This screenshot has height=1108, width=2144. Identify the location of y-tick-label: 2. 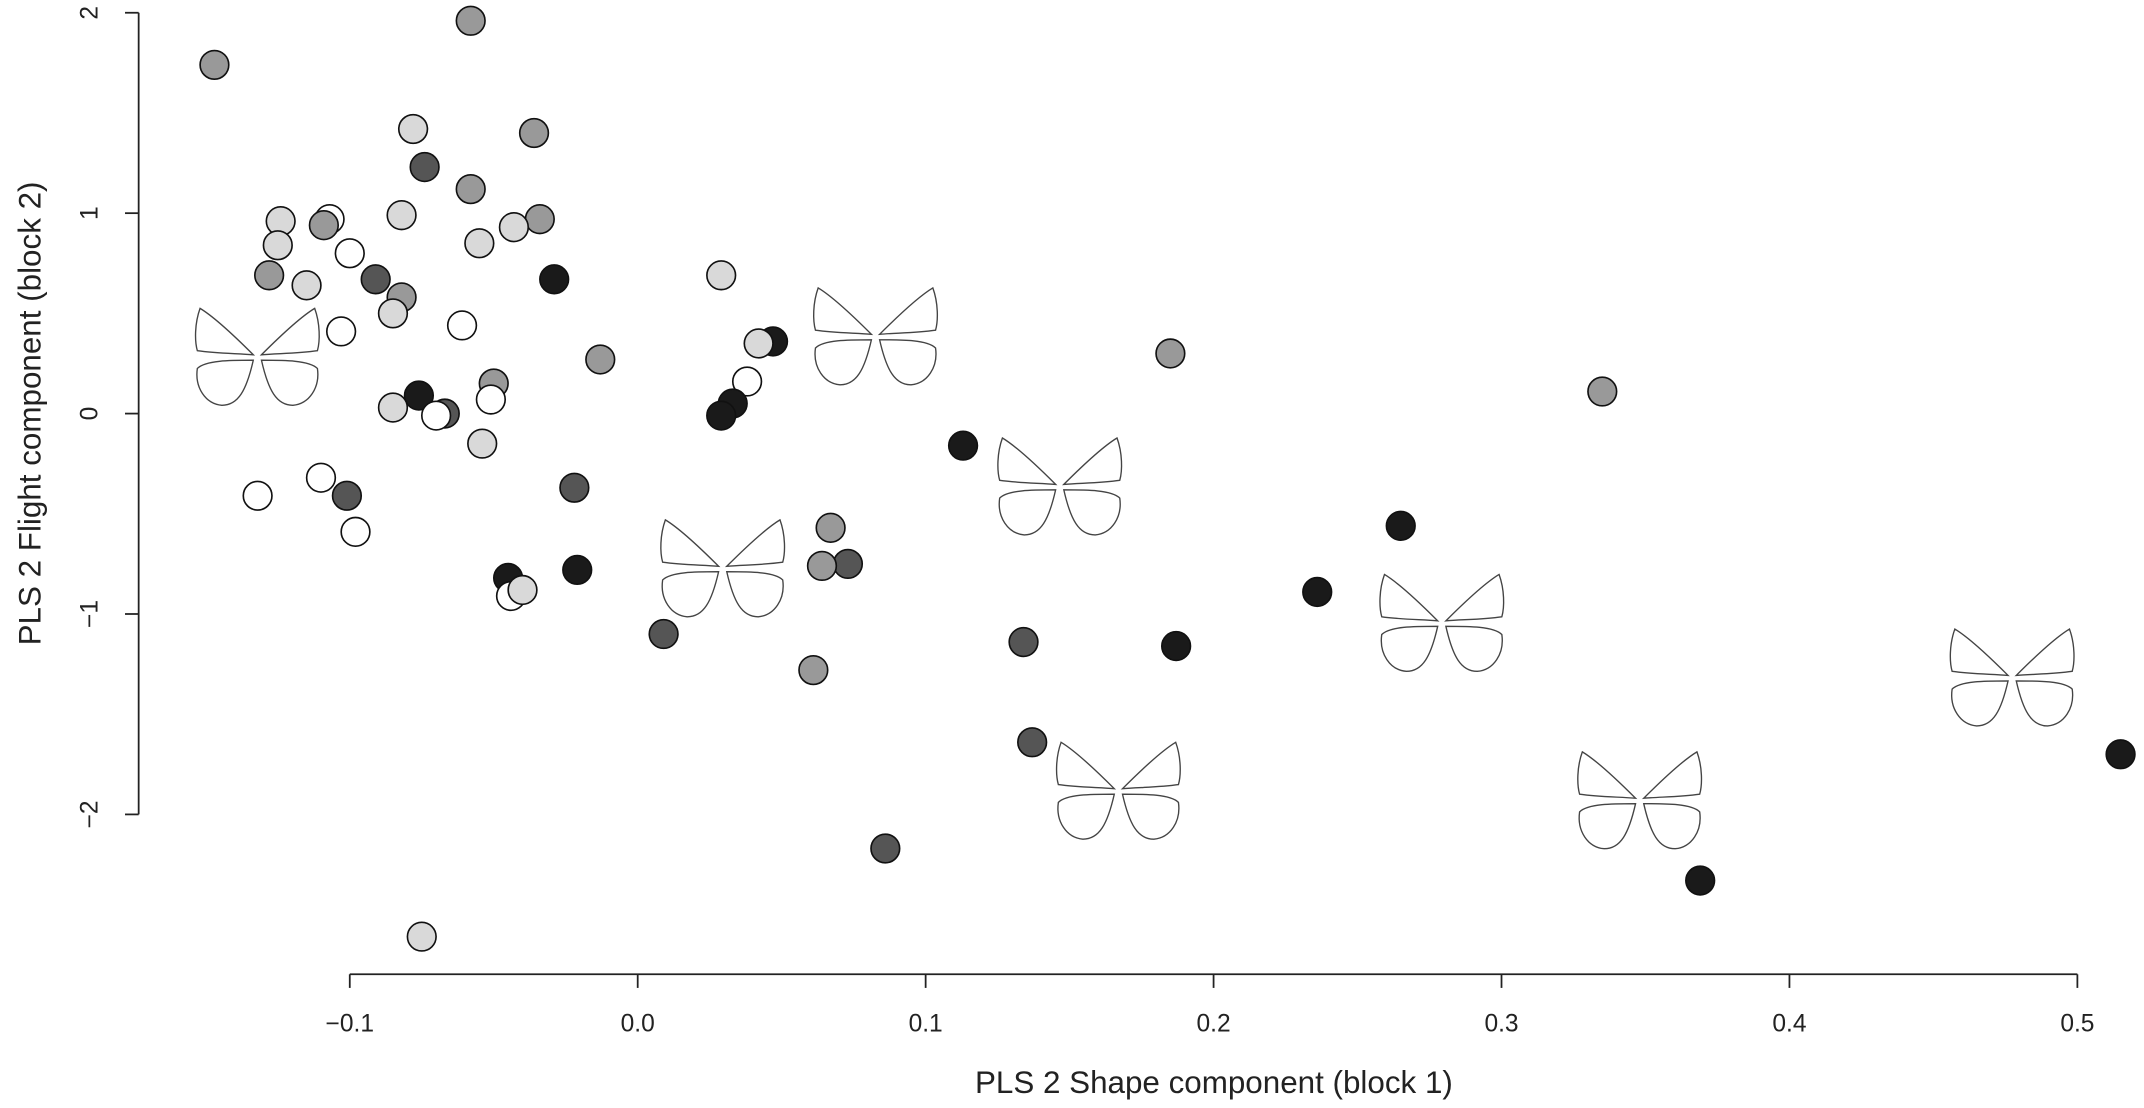
(90, 13).